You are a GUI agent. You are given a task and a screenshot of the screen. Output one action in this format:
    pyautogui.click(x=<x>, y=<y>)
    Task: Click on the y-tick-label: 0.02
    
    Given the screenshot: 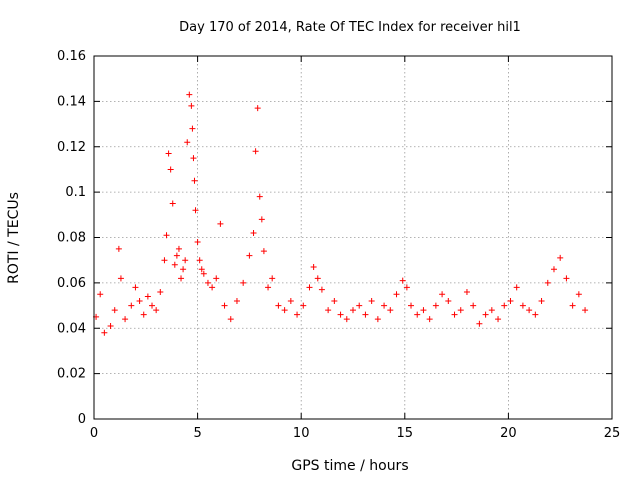 What is the action you would take?
    pyautogui.click(x=71, y=374)
    